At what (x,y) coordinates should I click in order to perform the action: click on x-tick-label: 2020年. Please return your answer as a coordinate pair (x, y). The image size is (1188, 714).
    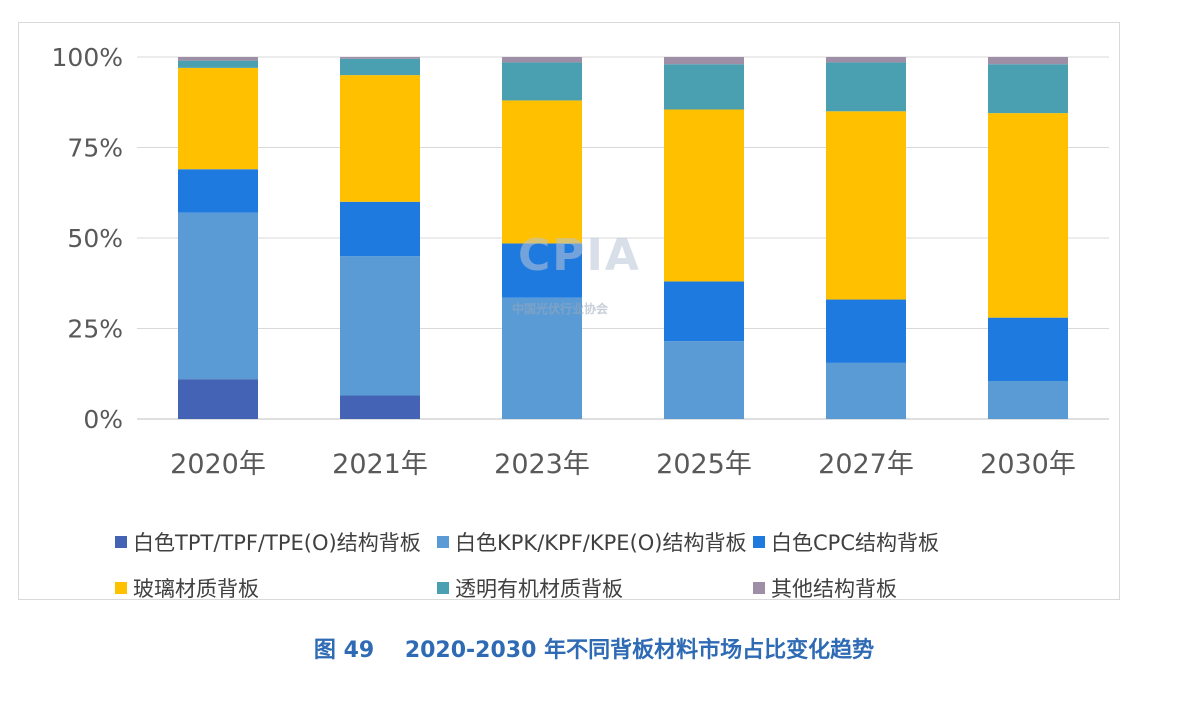
    Looking at the image, I should click on (218, 464).